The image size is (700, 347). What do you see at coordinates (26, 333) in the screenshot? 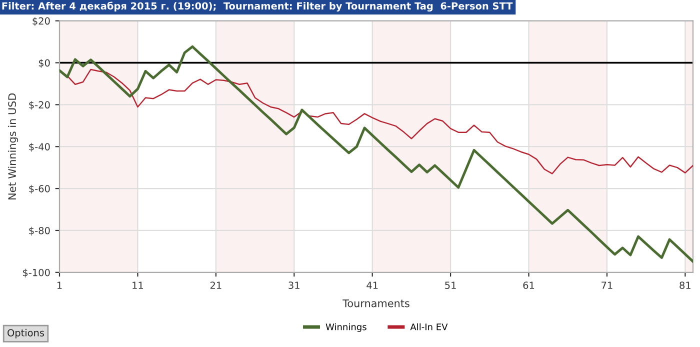
I see `text: Options` at bounding box center [26, 333].